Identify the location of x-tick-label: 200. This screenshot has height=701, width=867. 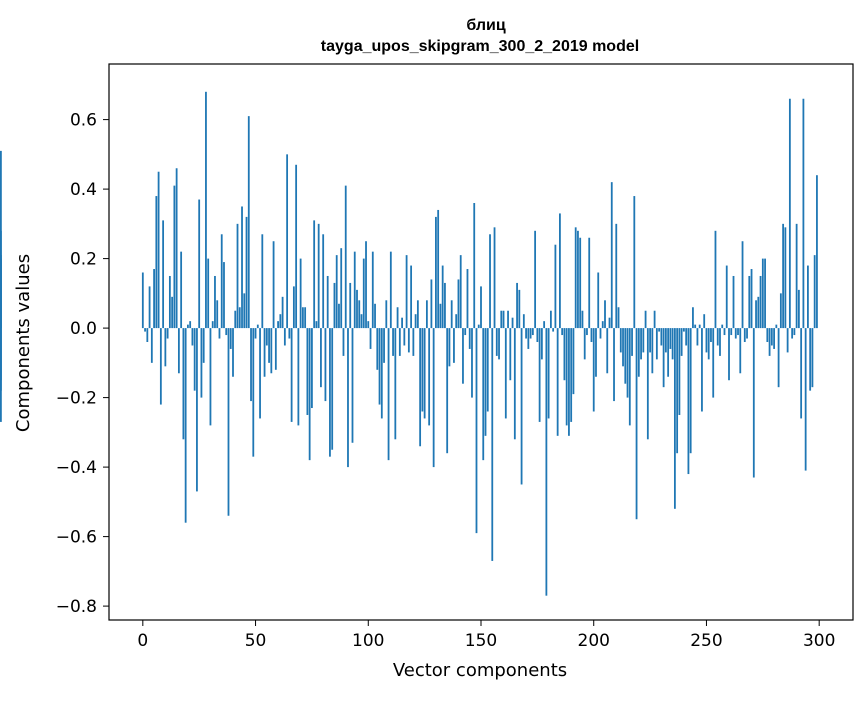
(594, 641).